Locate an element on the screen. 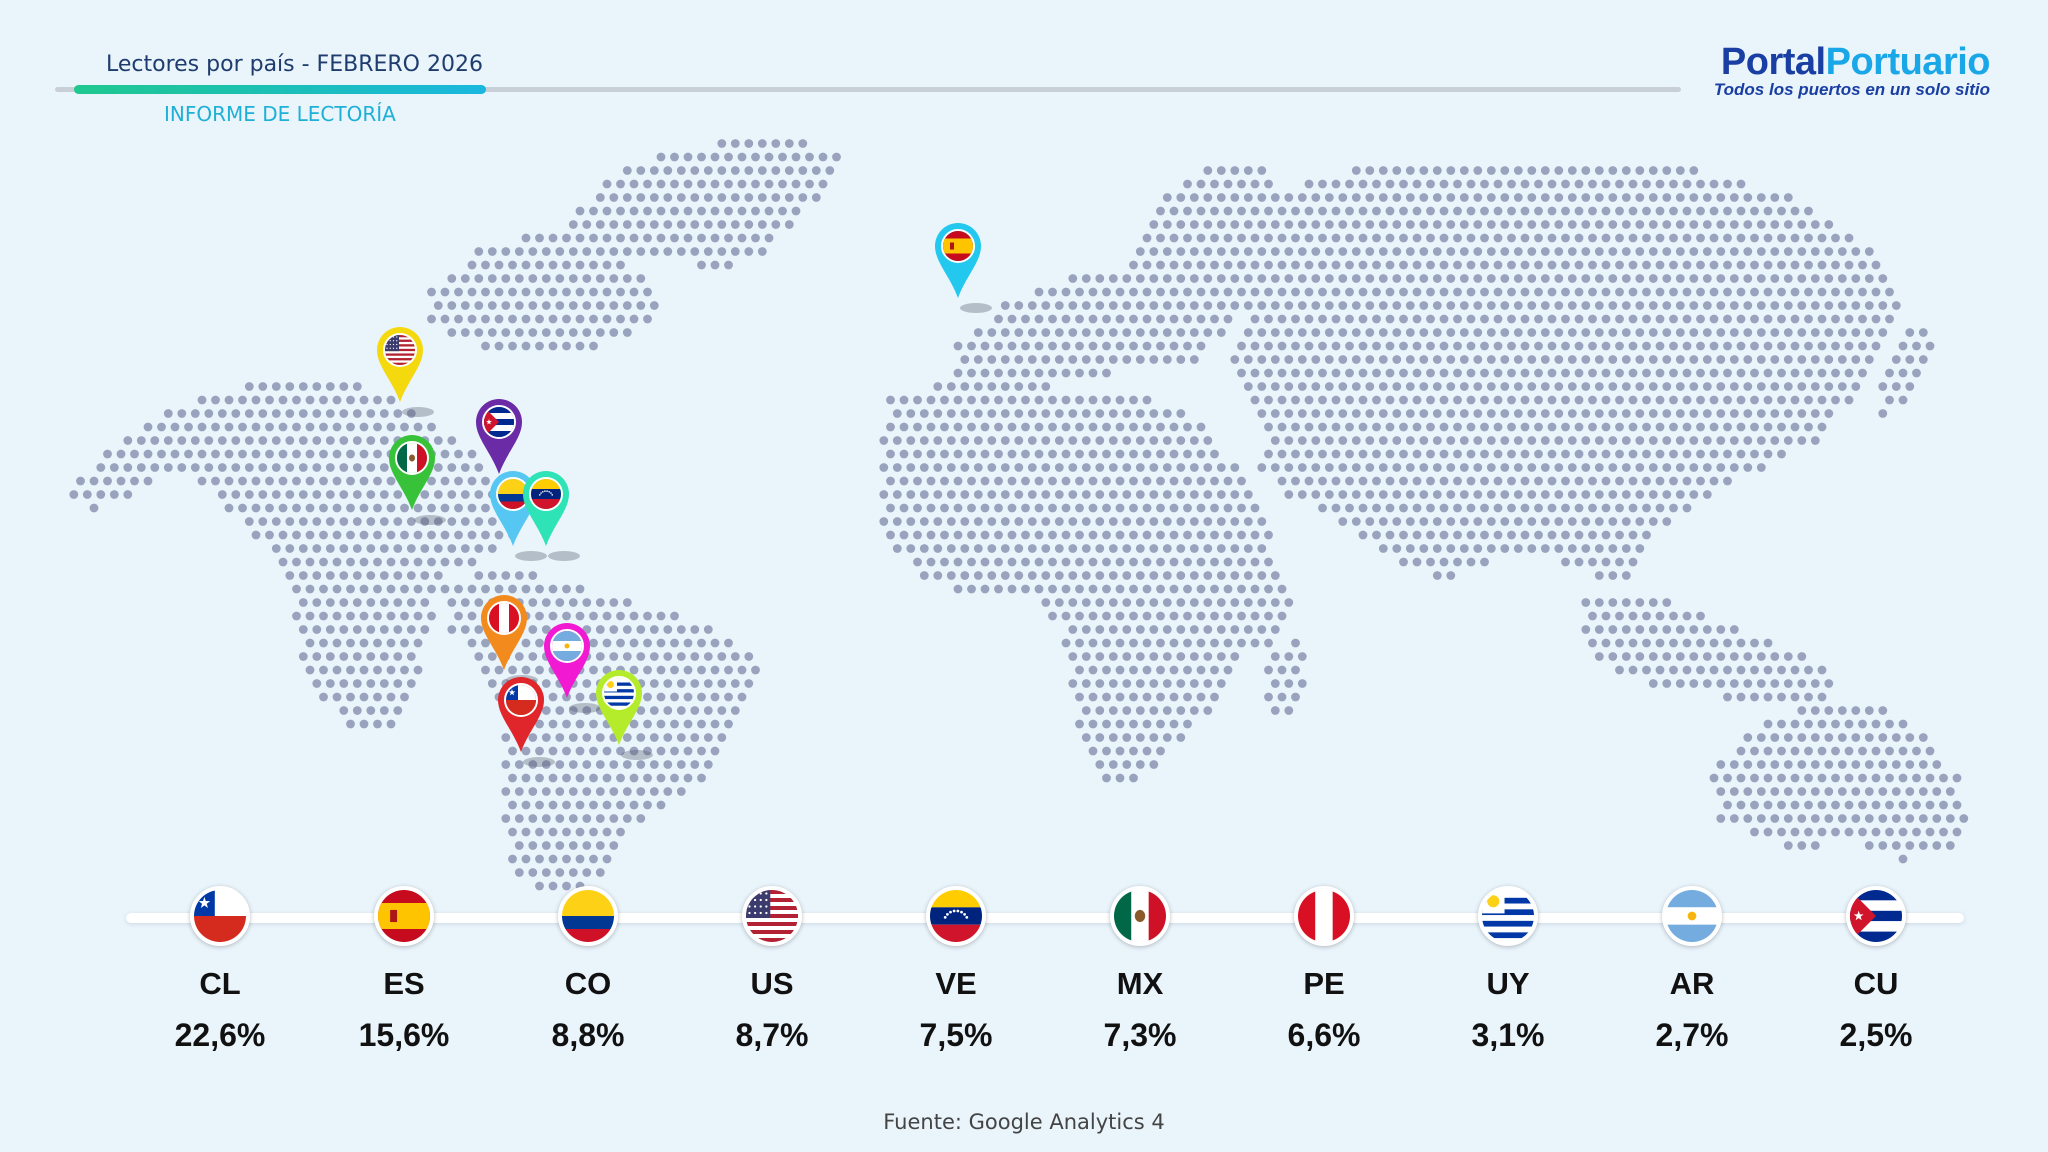 Image resolution: width=2048 pixels, height=1152 pixels. header-title: Lectores por país - FEBRERO 2026 is located at coordinates (294, 64).